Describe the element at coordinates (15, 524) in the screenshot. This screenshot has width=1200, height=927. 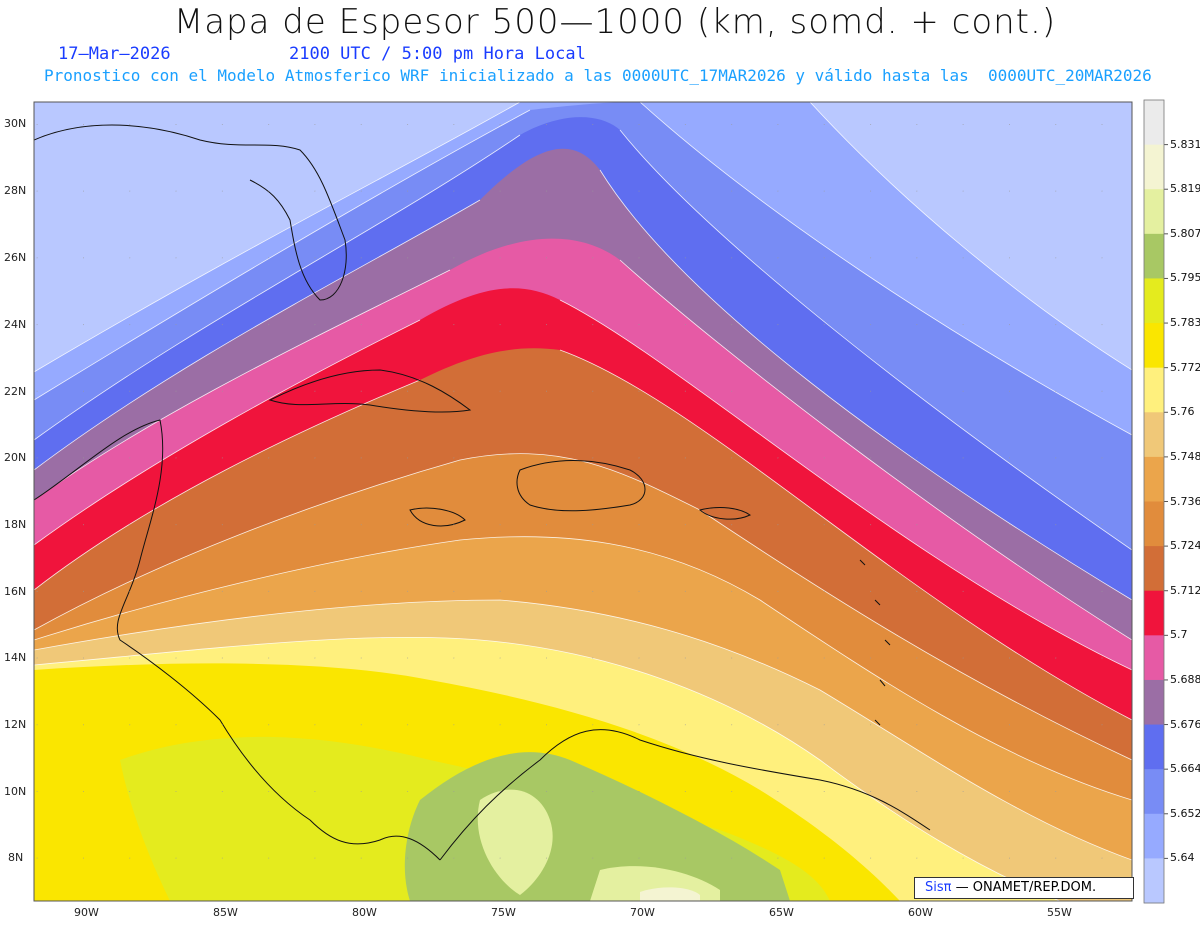
I see `lat-label-18n: 18N` at that location.